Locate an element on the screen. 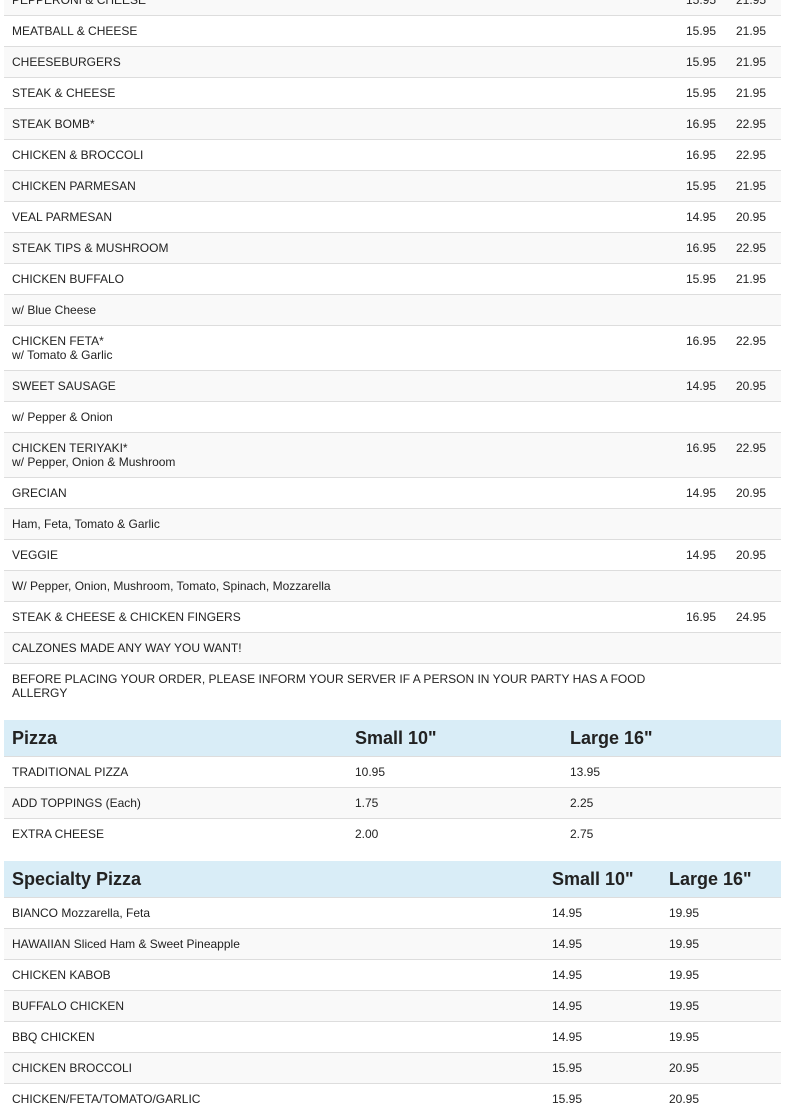  item-cell: SWEET SAUSAGE is located at coordinates (335, 386).